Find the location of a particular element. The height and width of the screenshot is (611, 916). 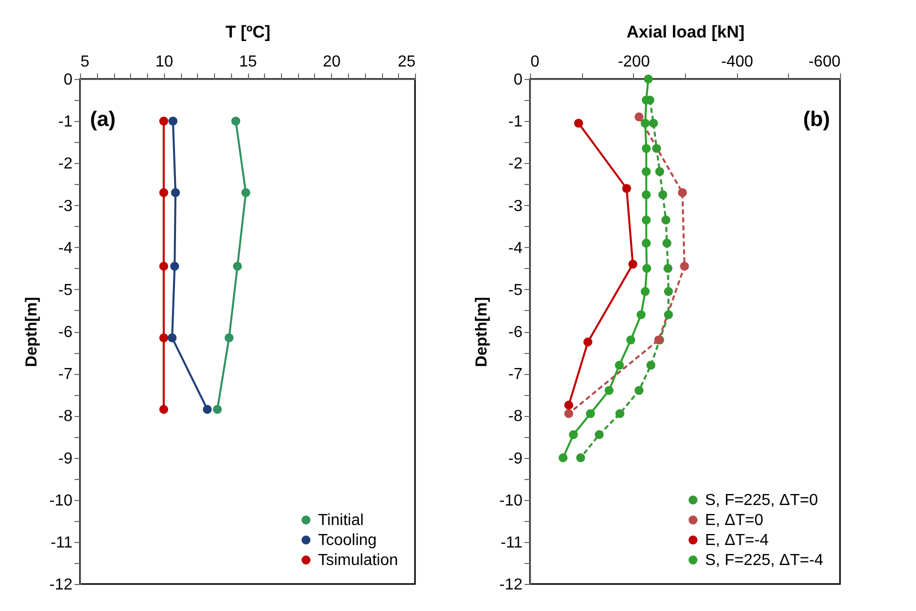

legend-label: S, F=225, ΔT=0 is located at coordinates (761, 500).